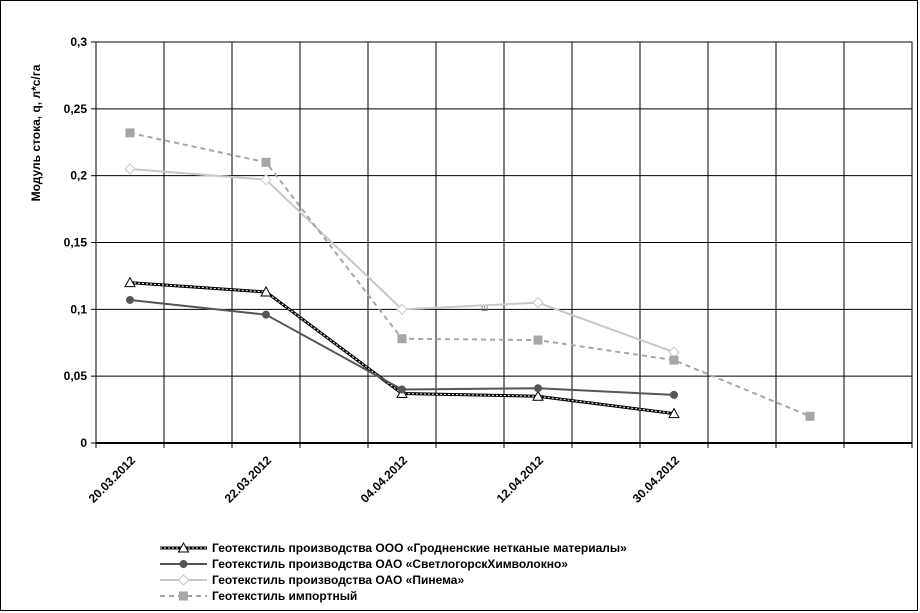 This screenshot has width=920, height=613. What do you see at coordinates (78, 176) in the screenshot?
I see `y-tick-label: 0,2` at bounding box center [78, 176].